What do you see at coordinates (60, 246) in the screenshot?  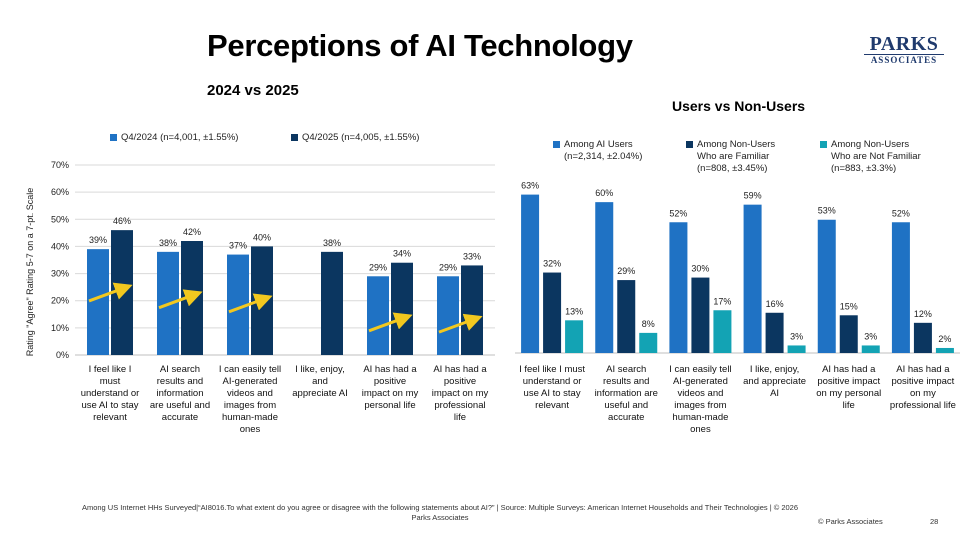 I see `y-tick-label: 40%` at bounding box center [60, 246].